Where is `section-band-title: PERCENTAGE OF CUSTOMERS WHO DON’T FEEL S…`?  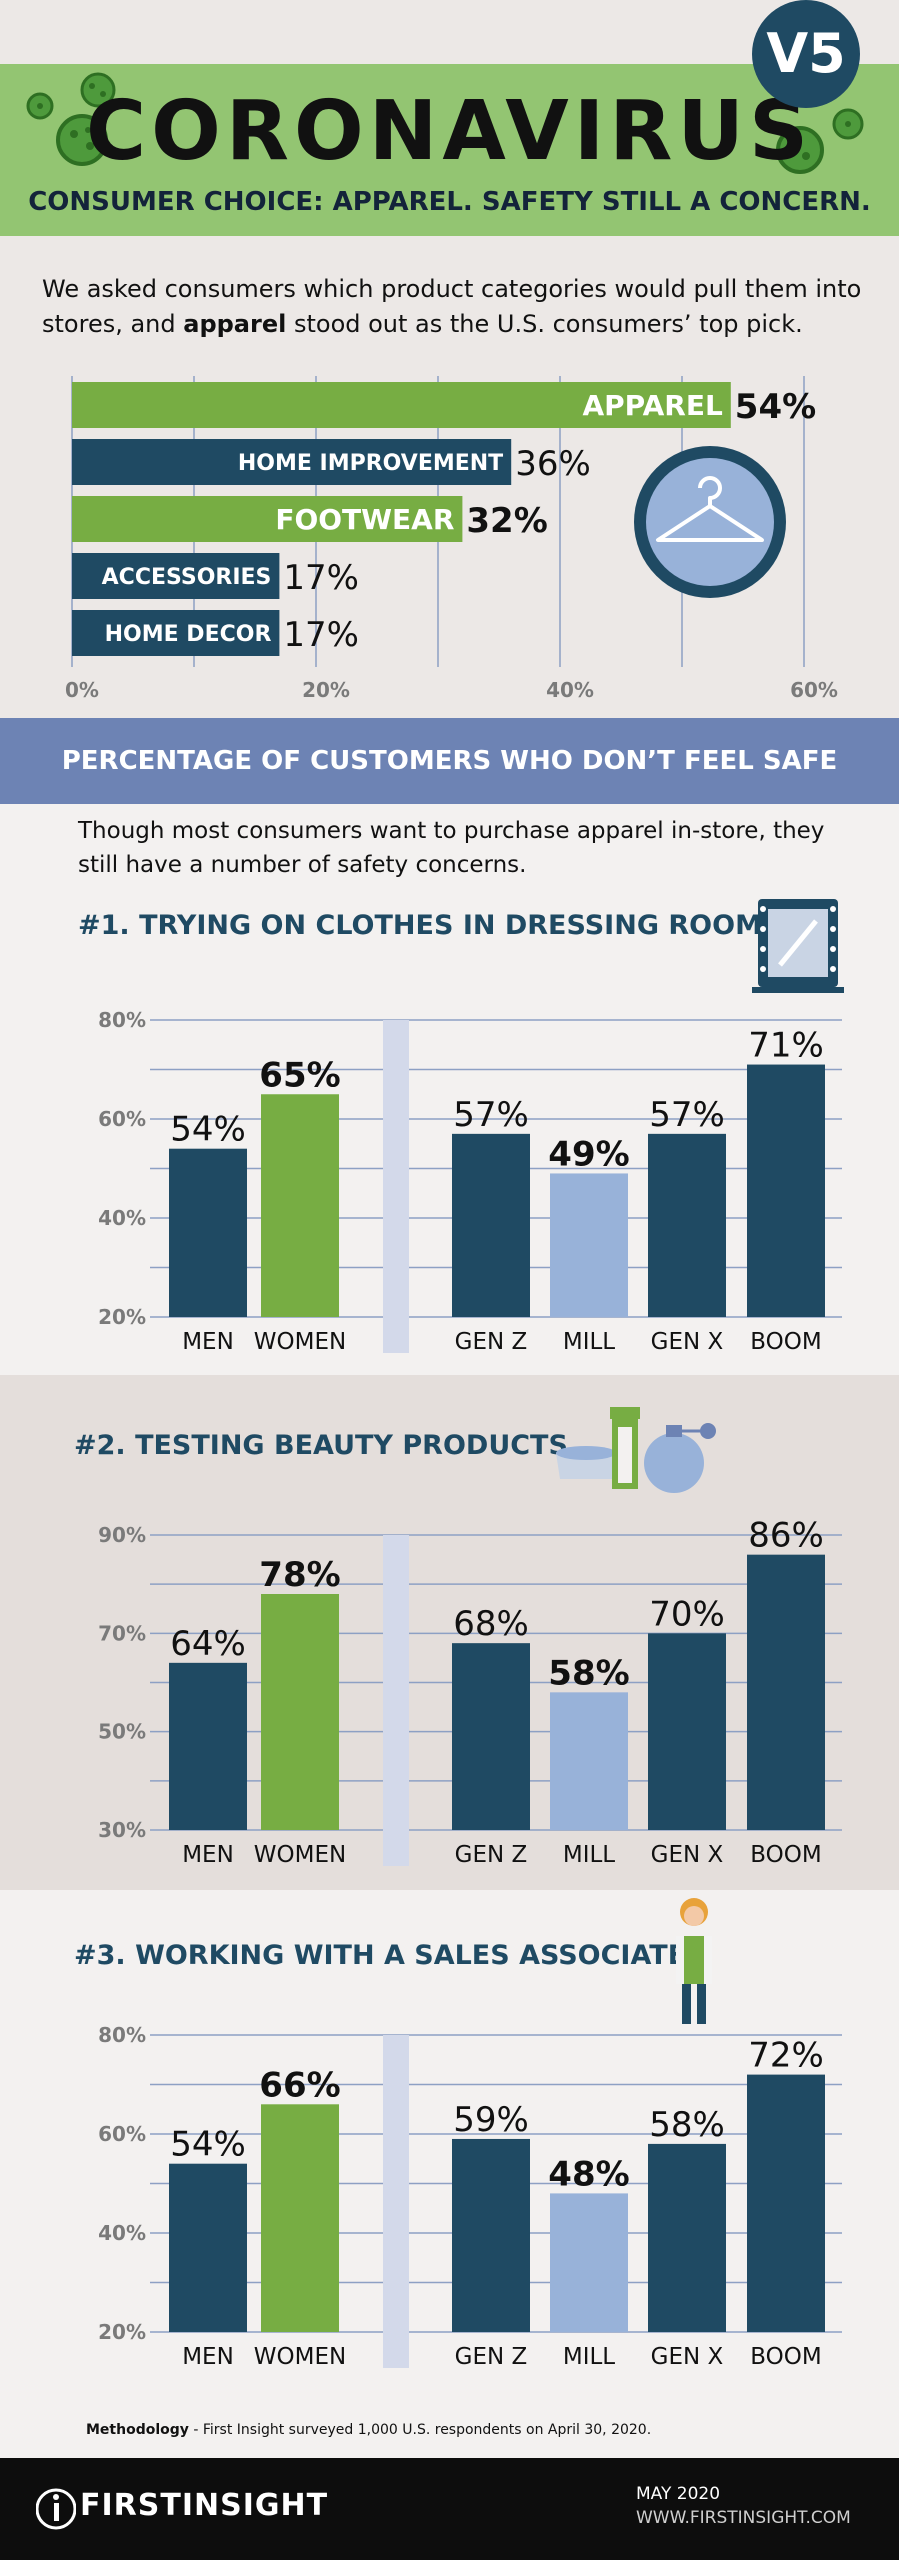
section-band-title: PERCENTAGE OF CUSTOMERS WHO DON’T FEEL S… is located at coordinates (449, 761).